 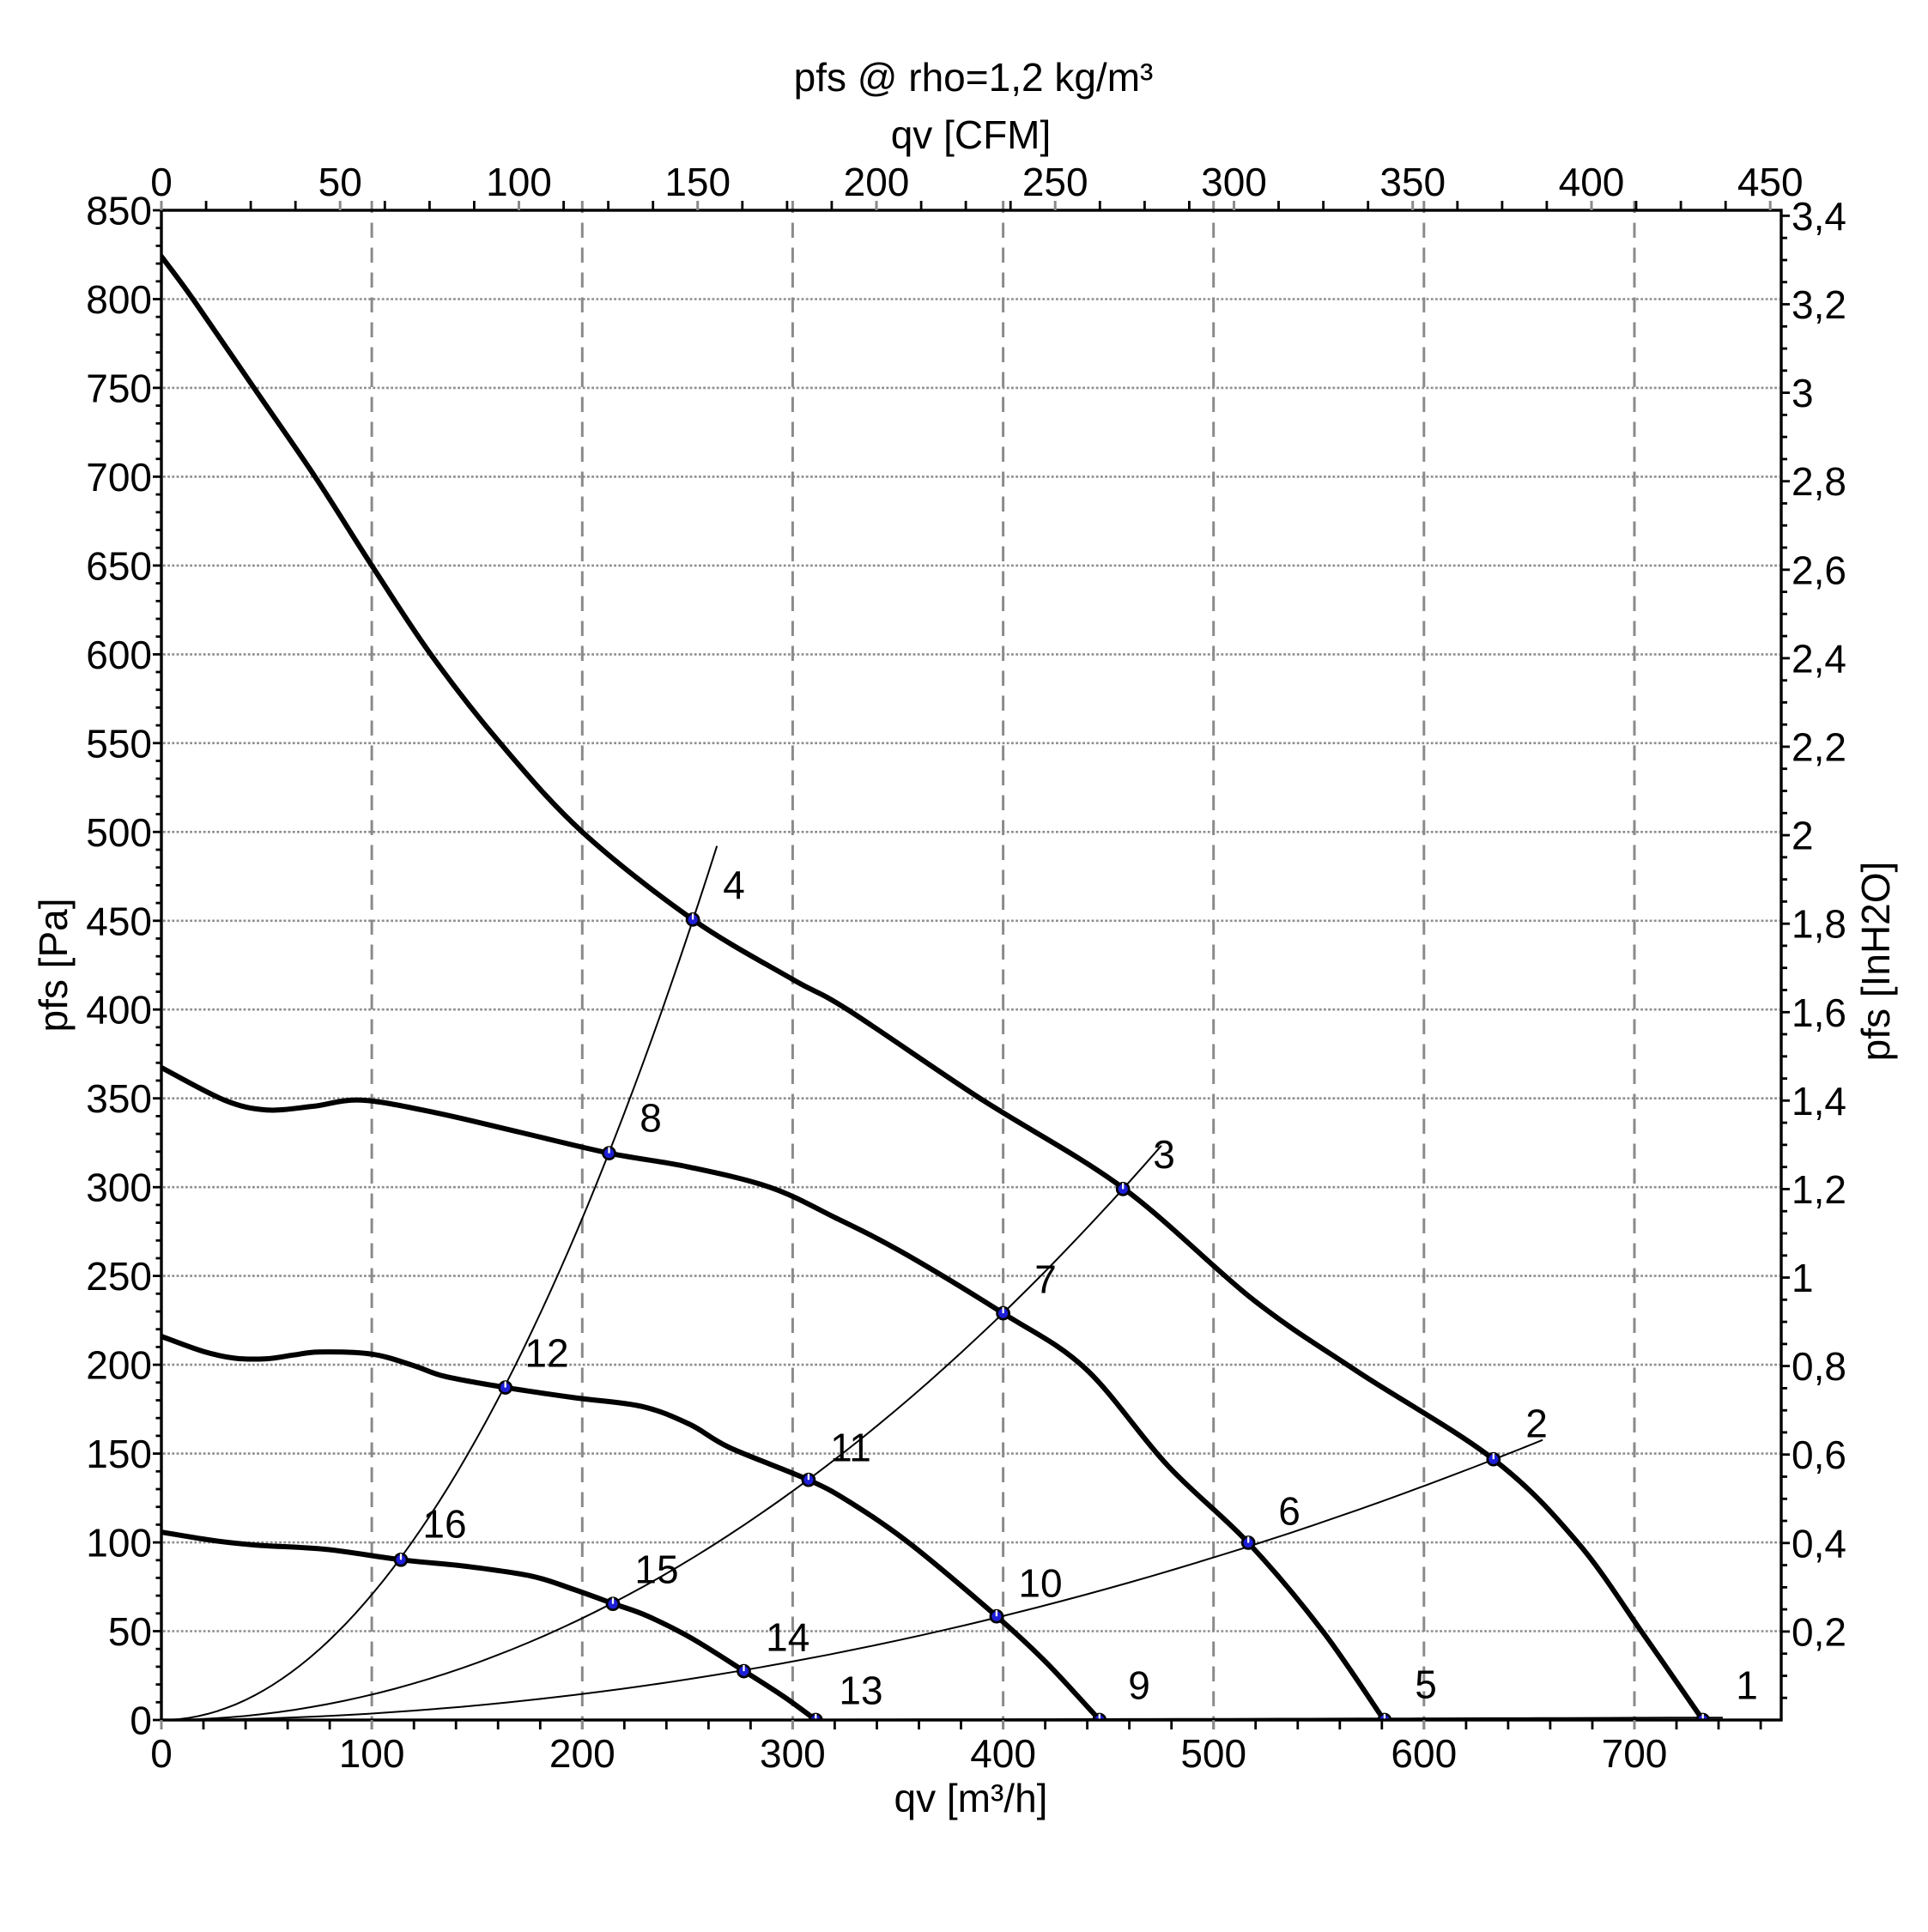 What do you see at coordinates (788, 1637) in the screenshot?
I see `svg-text: 14` at bounding box center [788, 1637].